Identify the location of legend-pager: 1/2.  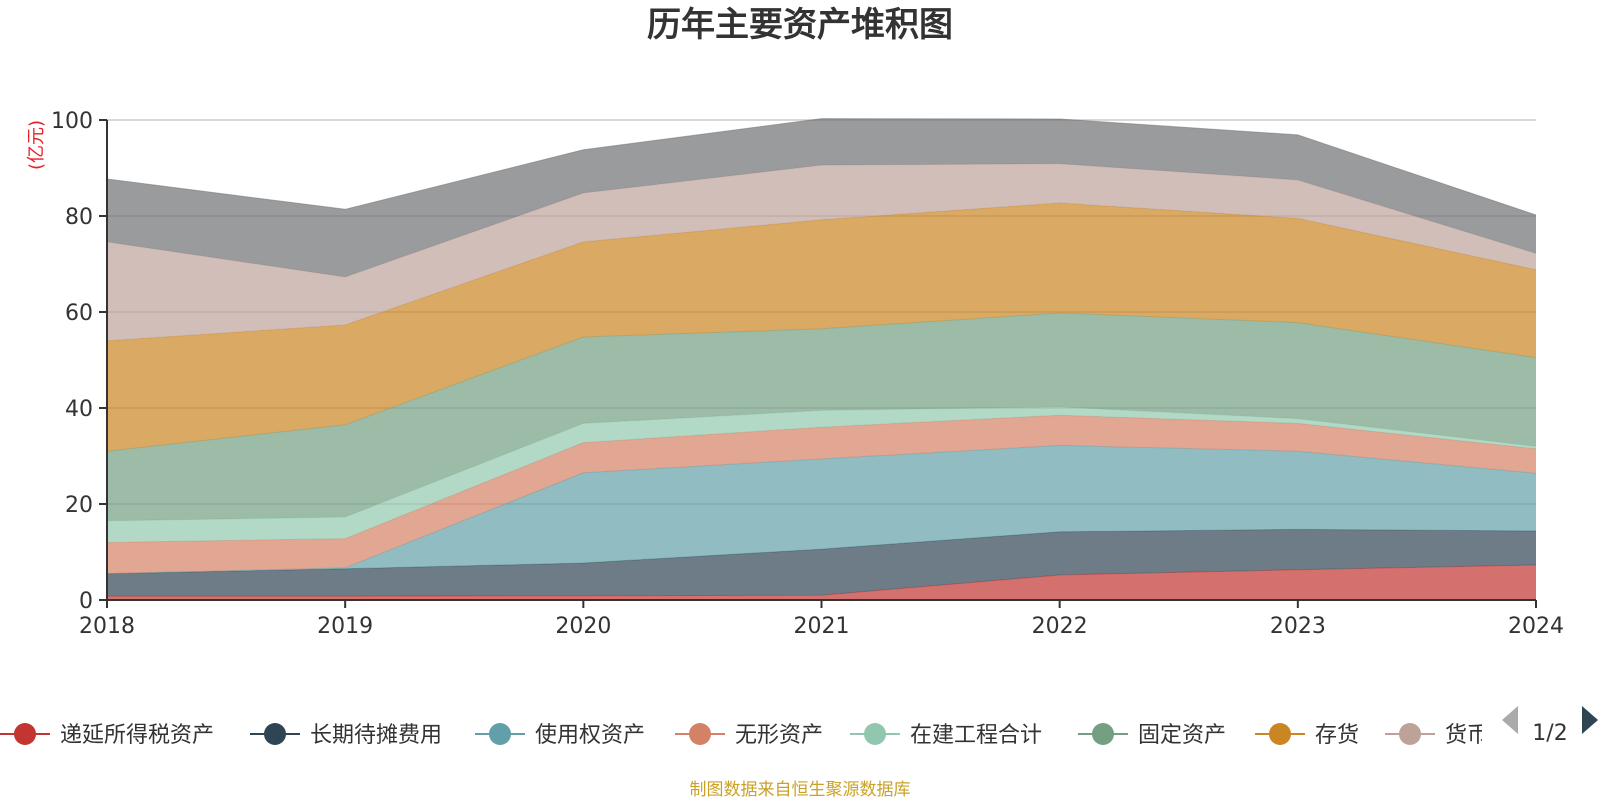
(1550, 726).